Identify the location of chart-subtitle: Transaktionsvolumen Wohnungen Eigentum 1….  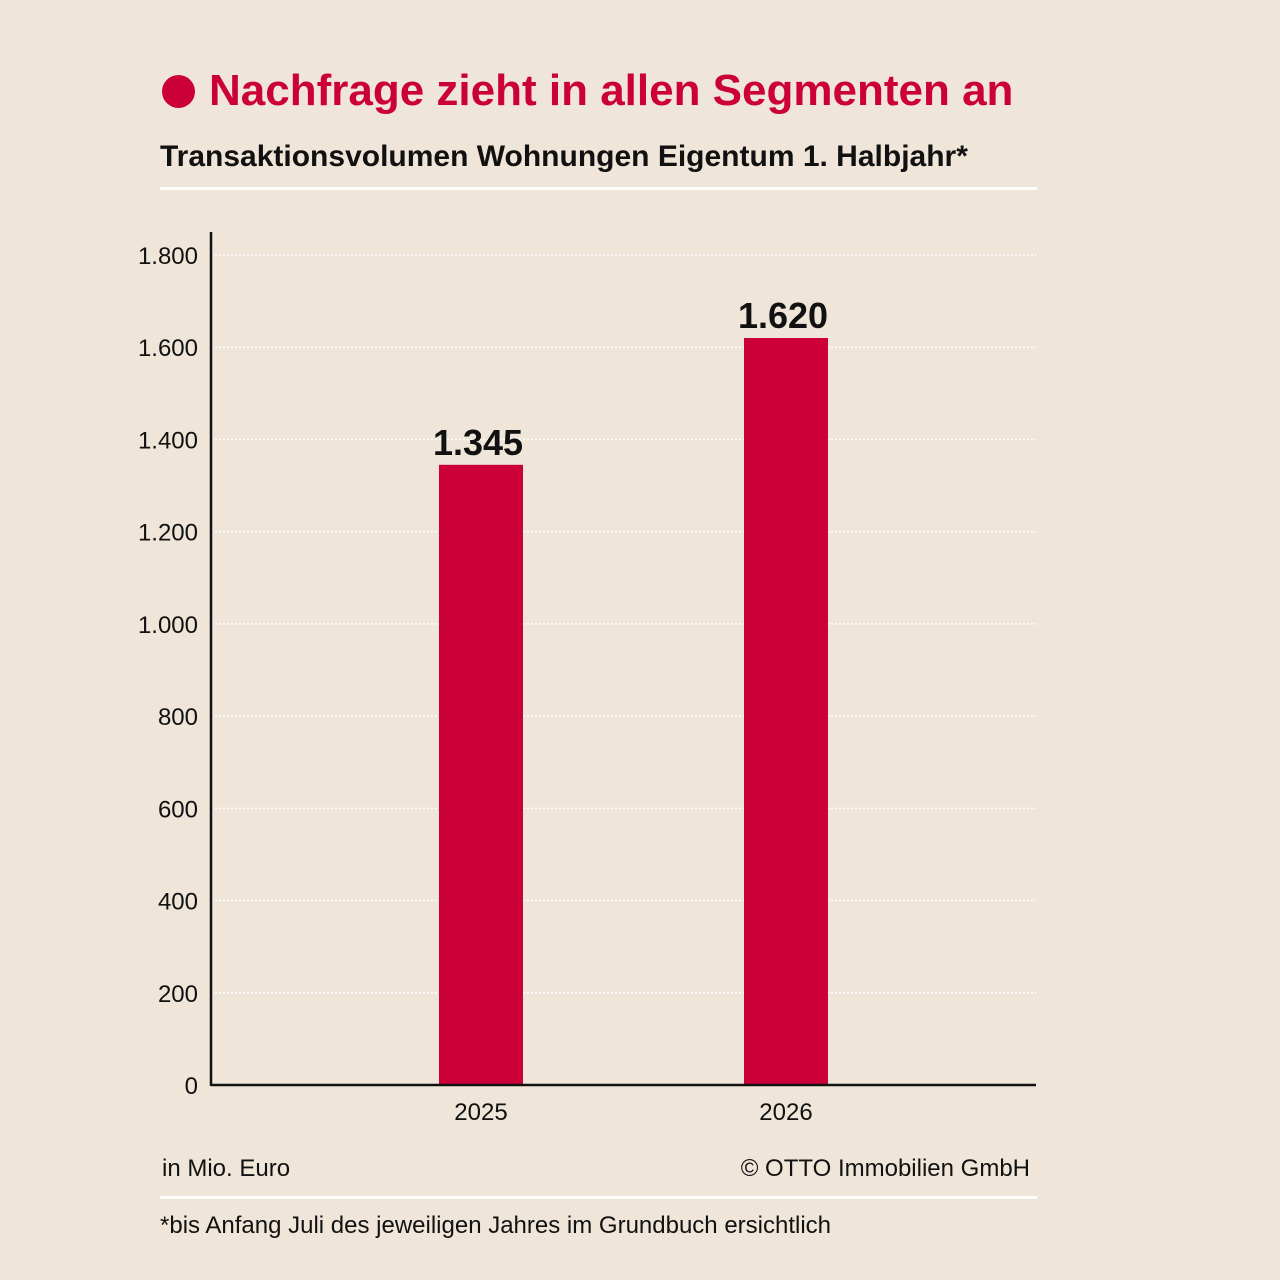
(564, 156).